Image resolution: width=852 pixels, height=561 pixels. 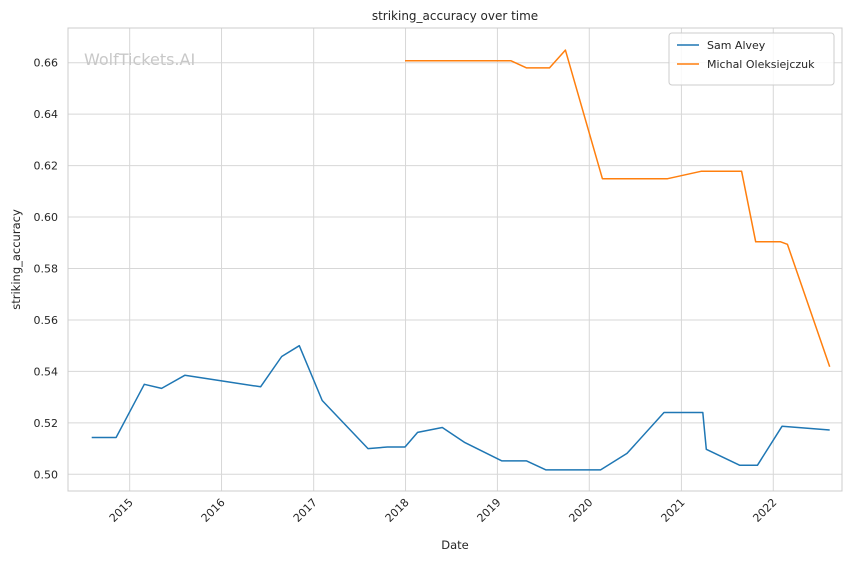 I want to click on y-tick-label: 0.66, so click(x=46, y=63).